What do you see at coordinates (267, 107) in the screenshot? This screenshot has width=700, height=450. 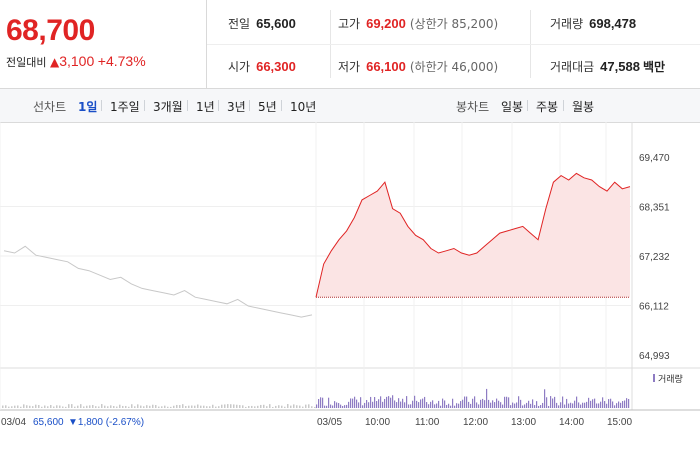 I see `tab-5year: 5년` at bounding box center [267, 107].